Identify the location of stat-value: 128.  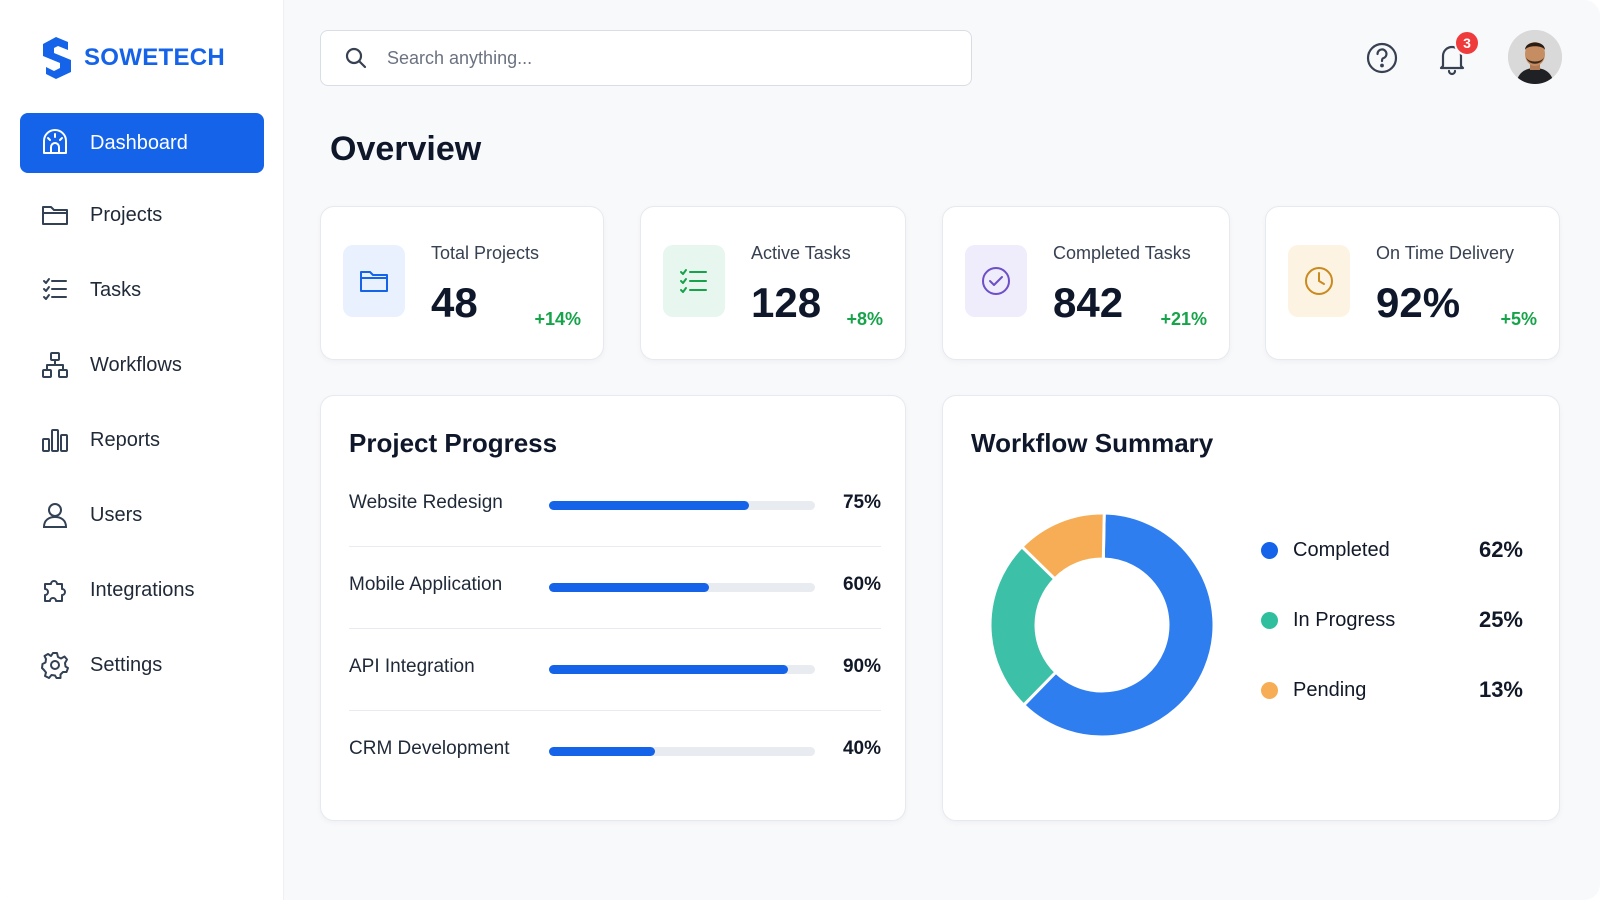
(786, 302).